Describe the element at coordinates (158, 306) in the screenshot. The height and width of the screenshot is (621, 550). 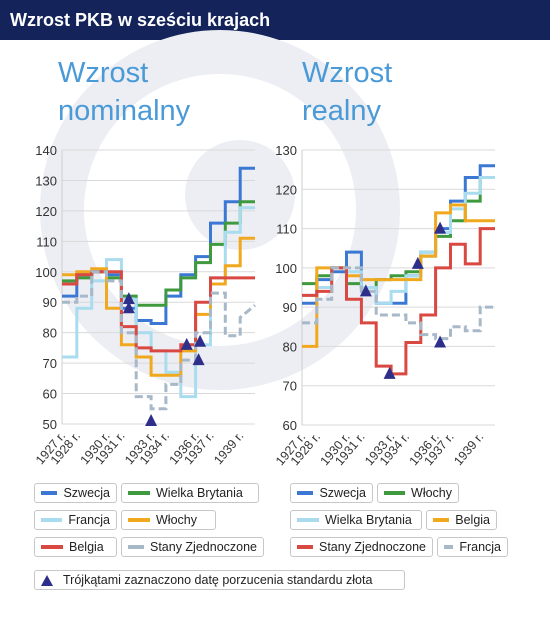
I see `series-line-w-ochy` at that location.